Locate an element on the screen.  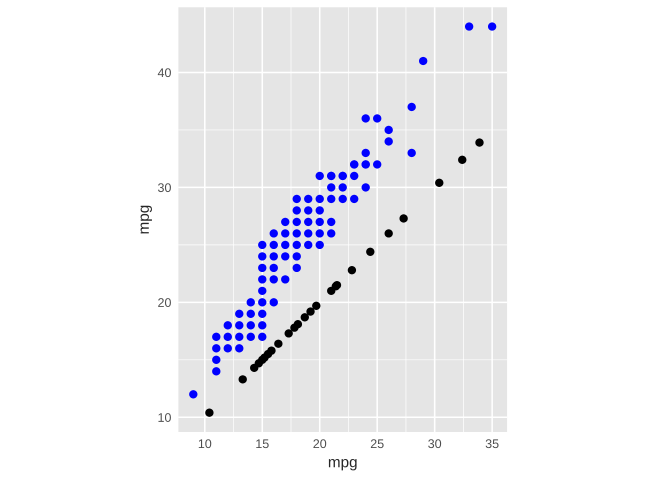
x-tick-label: 20 is located at coordinates (319, 443).